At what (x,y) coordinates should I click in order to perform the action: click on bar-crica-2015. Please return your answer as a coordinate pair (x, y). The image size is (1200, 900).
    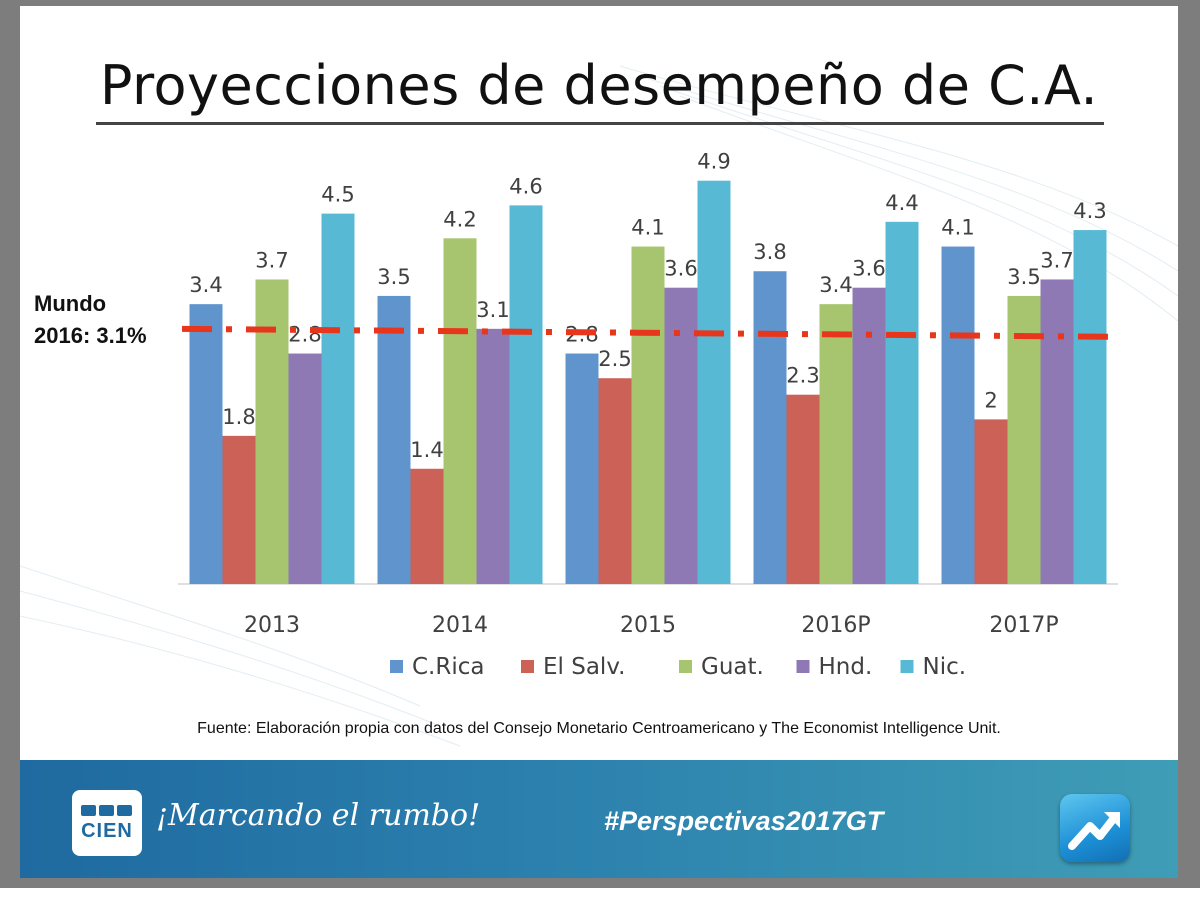
    Looking at the image, I should click on (582, 468).